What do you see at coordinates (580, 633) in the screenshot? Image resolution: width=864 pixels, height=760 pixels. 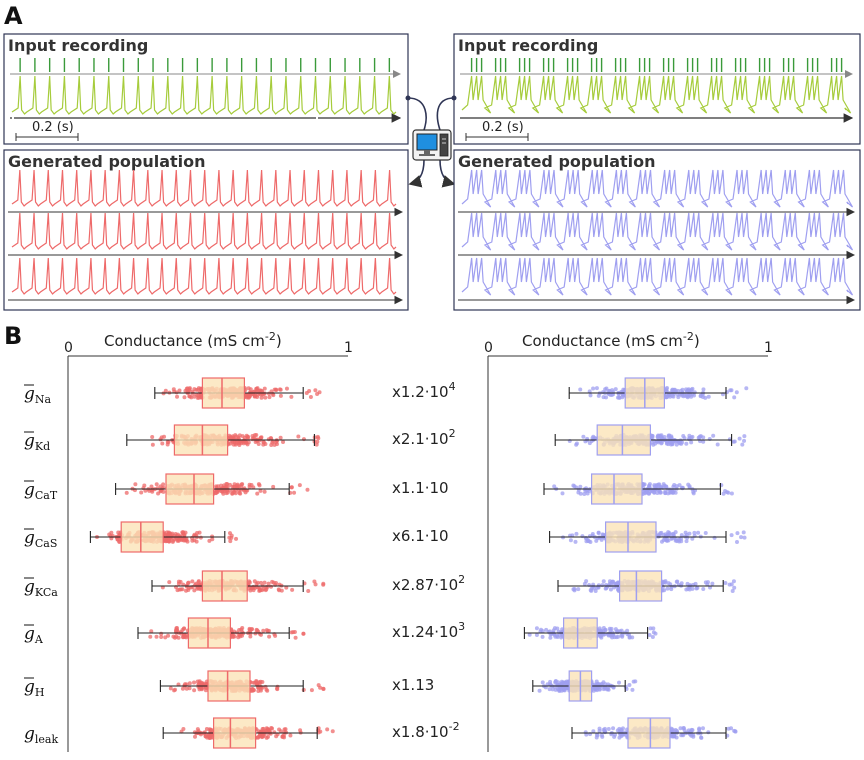 I see `right-box-A` at bounding box center [580, 633].